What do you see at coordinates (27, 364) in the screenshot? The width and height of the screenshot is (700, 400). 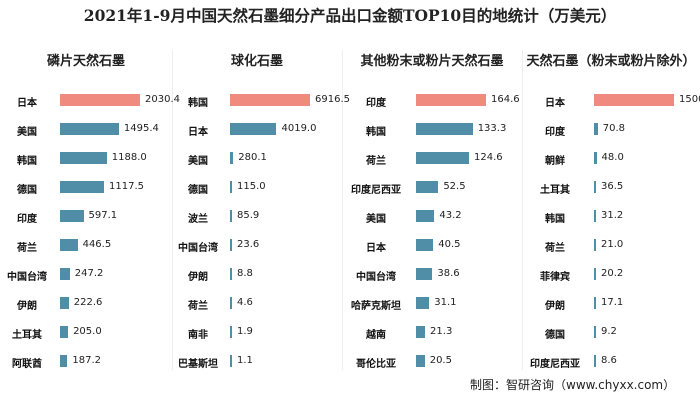 I see `category-label: 阿联酋` at bounding box center [27, 364].